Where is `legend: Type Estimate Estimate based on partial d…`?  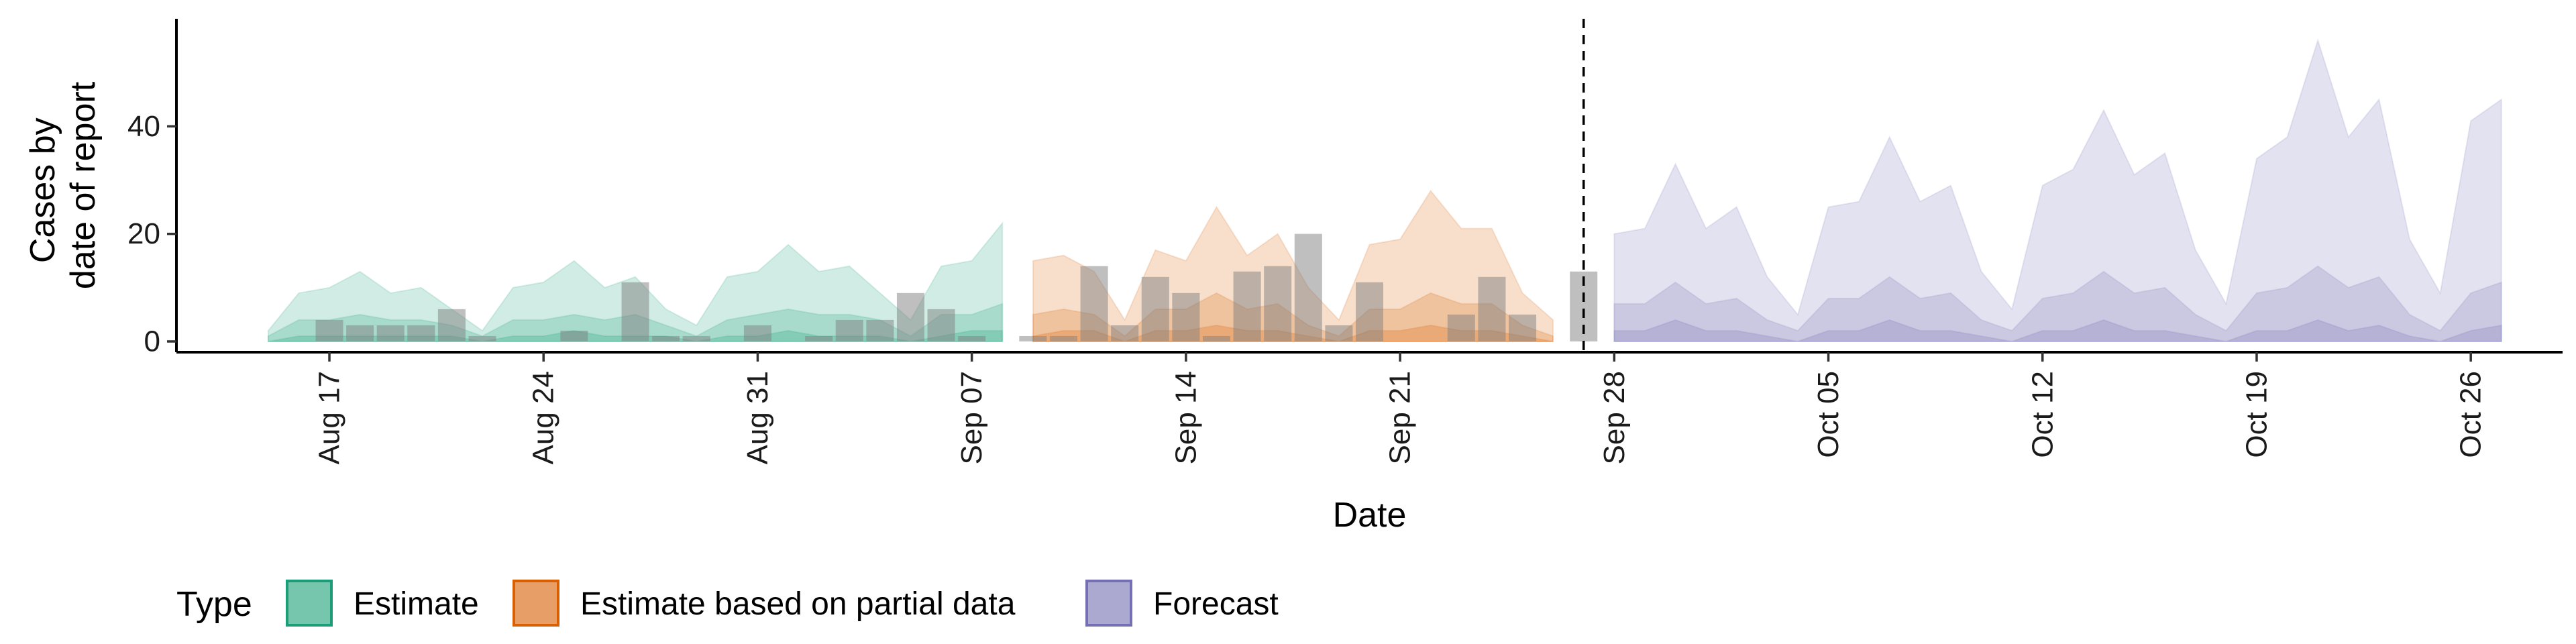 legend: Type Estimate Estimate based on partial d… is located at coordinates (727, 603).